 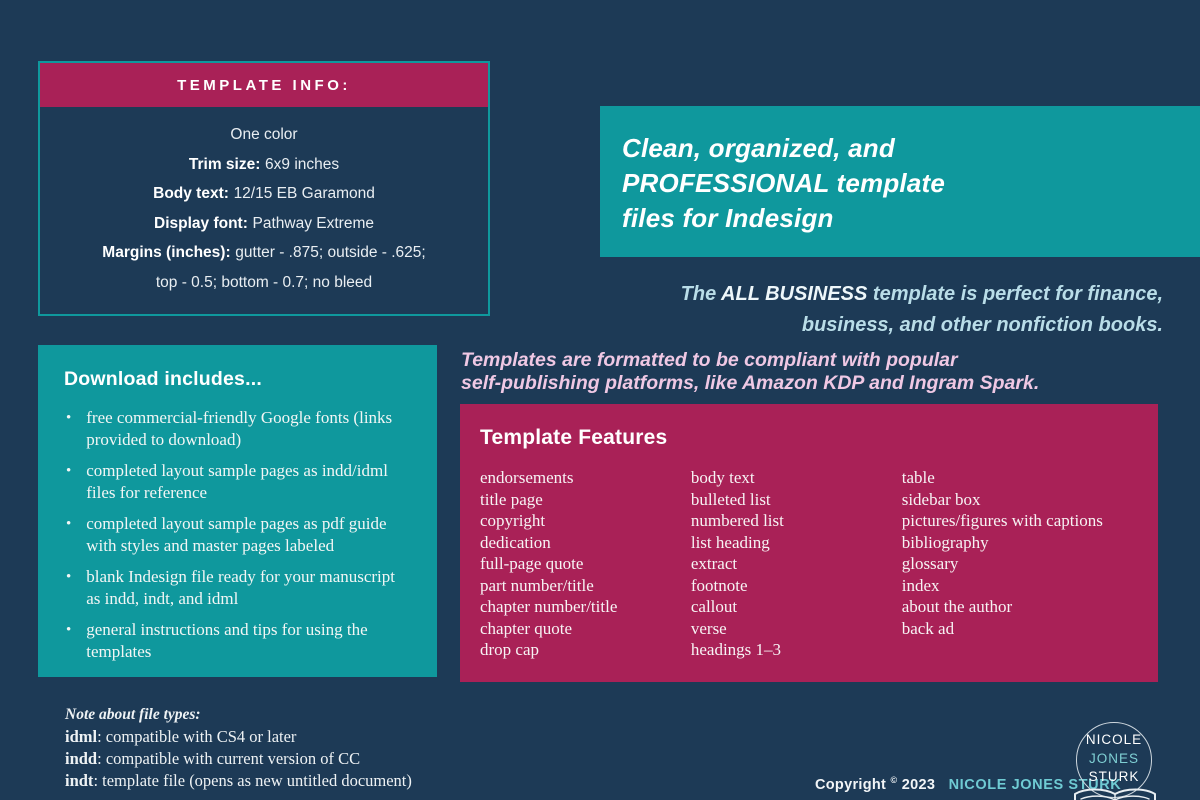 What do you see at coordinates (526, 628) in the screenshot?
I see `feature-item: chapter quote` at bounding box center [526, 628].